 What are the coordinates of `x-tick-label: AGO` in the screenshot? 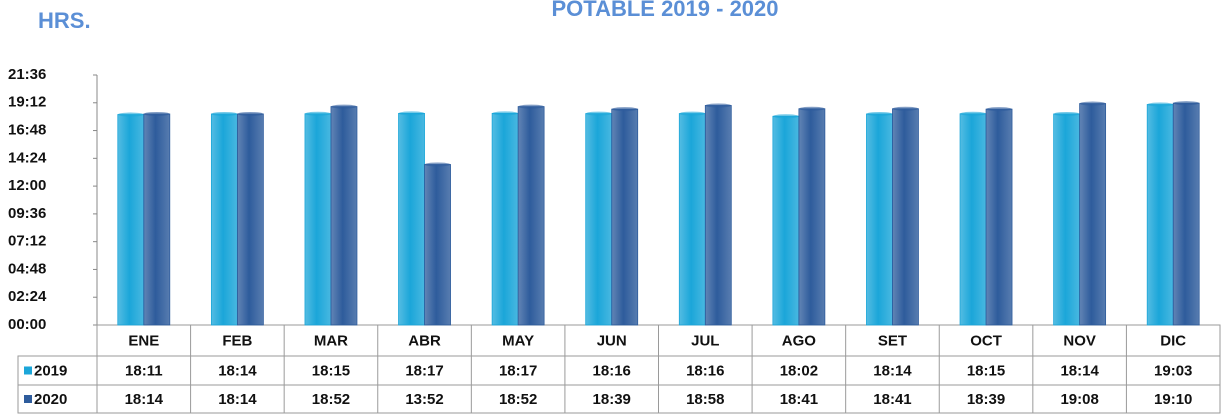 It's located at (799, 340).